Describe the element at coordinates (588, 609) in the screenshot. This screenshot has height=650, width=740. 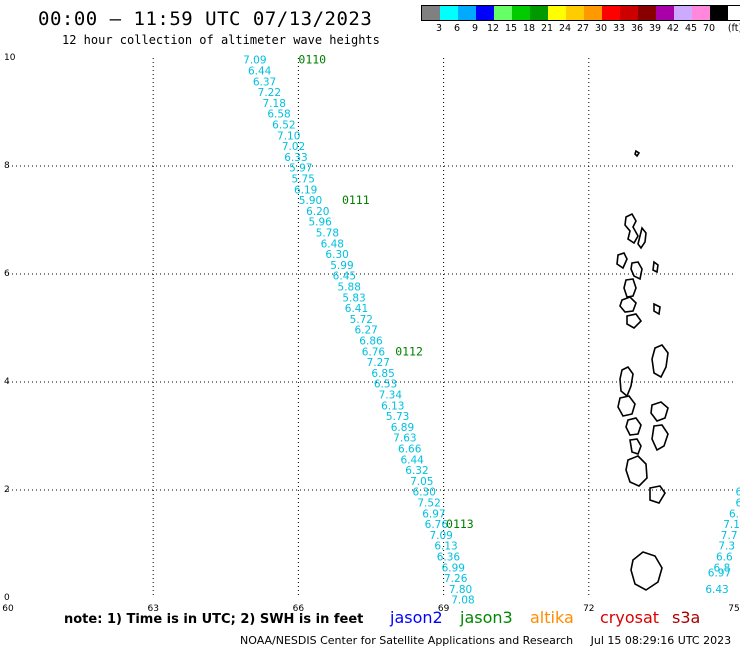
I see `x-tick-label: 72` at that location.